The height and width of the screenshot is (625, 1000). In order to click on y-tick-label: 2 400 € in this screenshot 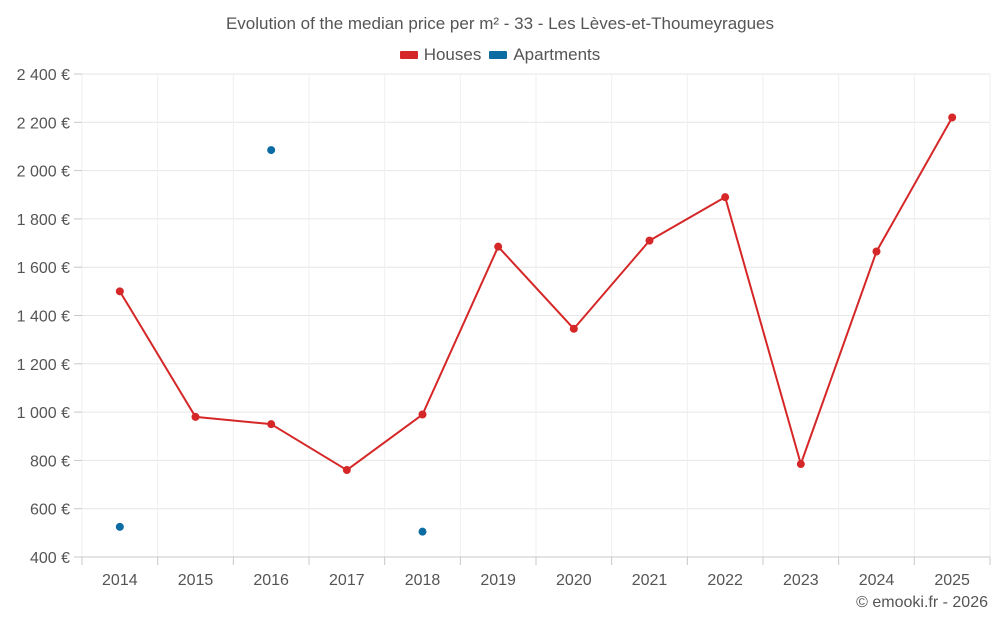, I will do `click(43, 75)`.